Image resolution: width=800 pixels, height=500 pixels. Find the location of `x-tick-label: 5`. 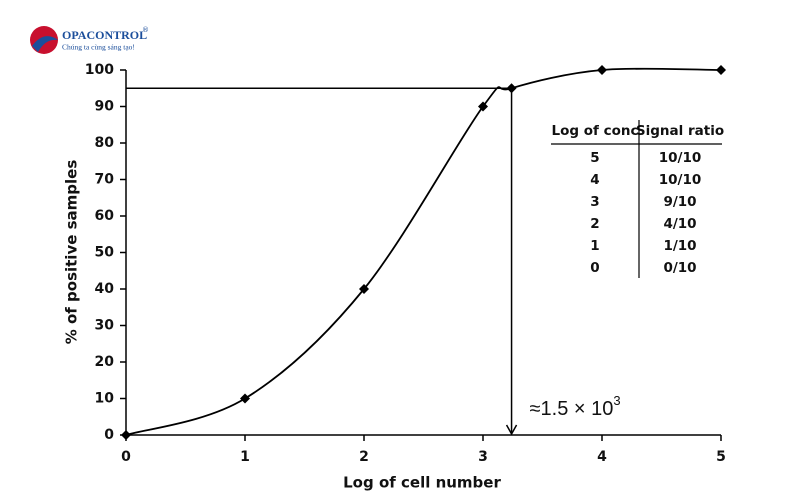

x-tick-label: 5 is located at coordinates (721, 457).